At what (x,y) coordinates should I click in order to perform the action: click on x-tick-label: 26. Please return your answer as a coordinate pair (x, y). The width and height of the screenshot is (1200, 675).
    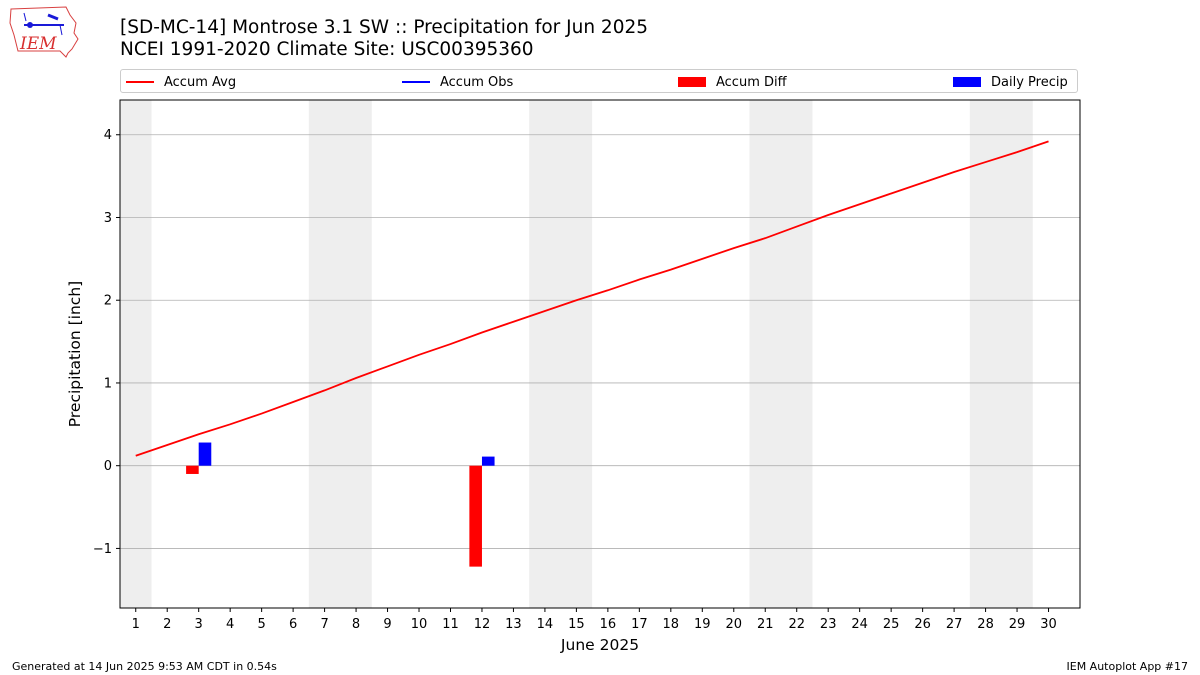
    Looking at the image, I should click on (922, 624).